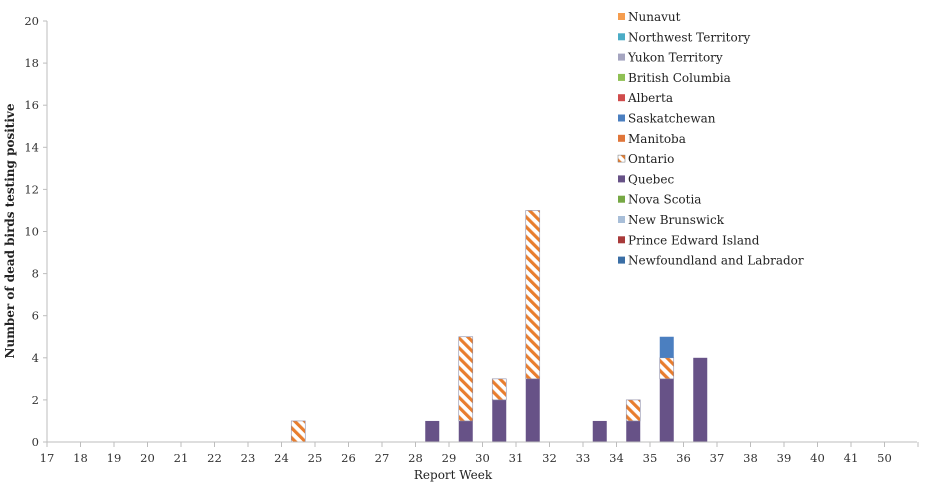 This screenshot has height=485, width=925. Describe the element at coordinates (35, 358) in the screenshot. I see `y-tick-label: 4` at that location.